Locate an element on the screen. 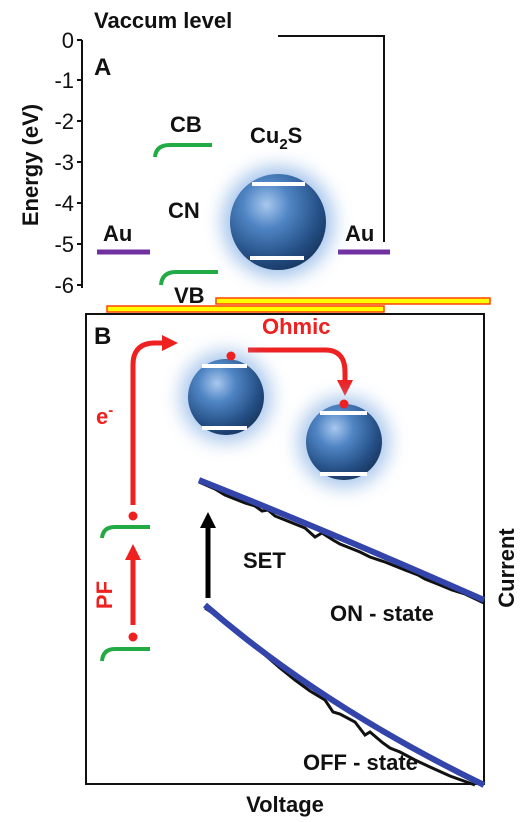 The width and height of the screenshot is (527, 822). current-axis-label: Current is located at coordinates (506, 568).